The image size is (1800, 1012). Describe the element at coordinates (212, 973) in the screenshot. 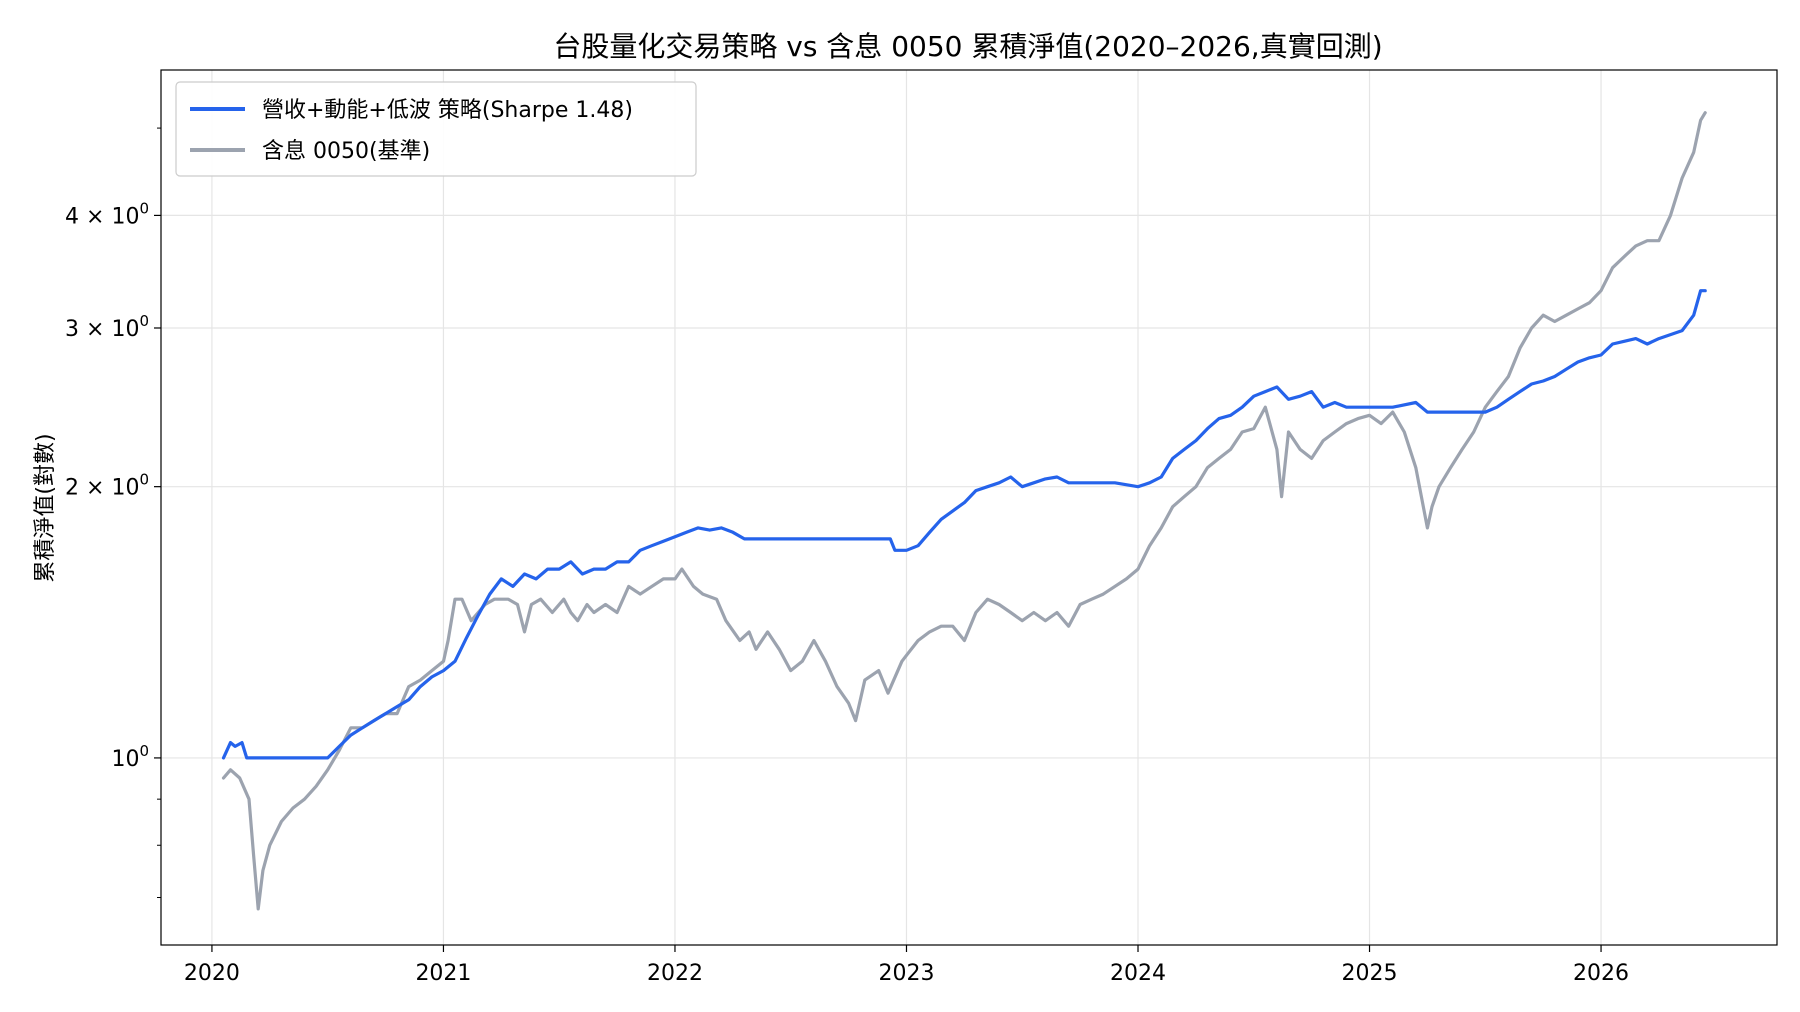

I see `x-tick-label: 2020` at that location.